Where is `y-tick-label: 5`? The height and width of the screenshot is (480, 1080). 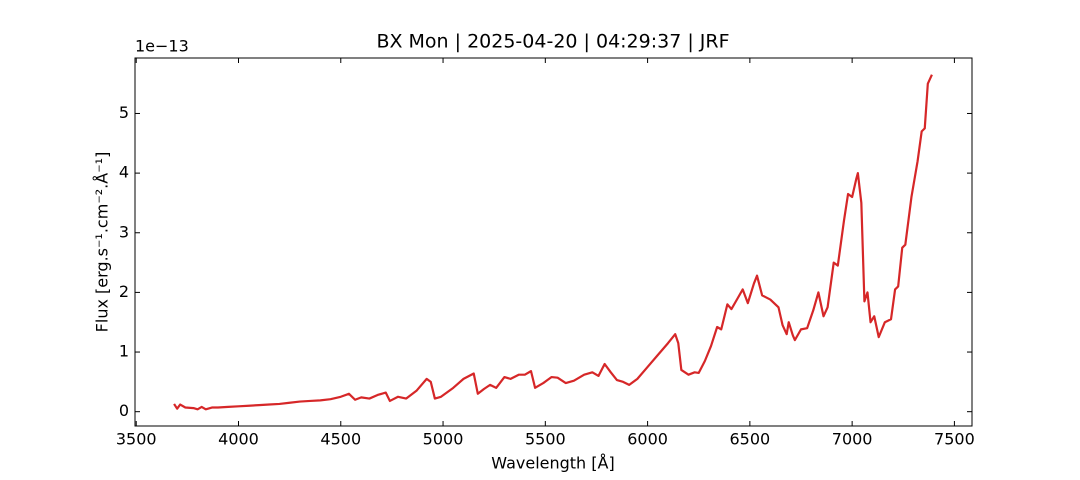
y-tick-label: 5 is located at coordinates (124, 112).